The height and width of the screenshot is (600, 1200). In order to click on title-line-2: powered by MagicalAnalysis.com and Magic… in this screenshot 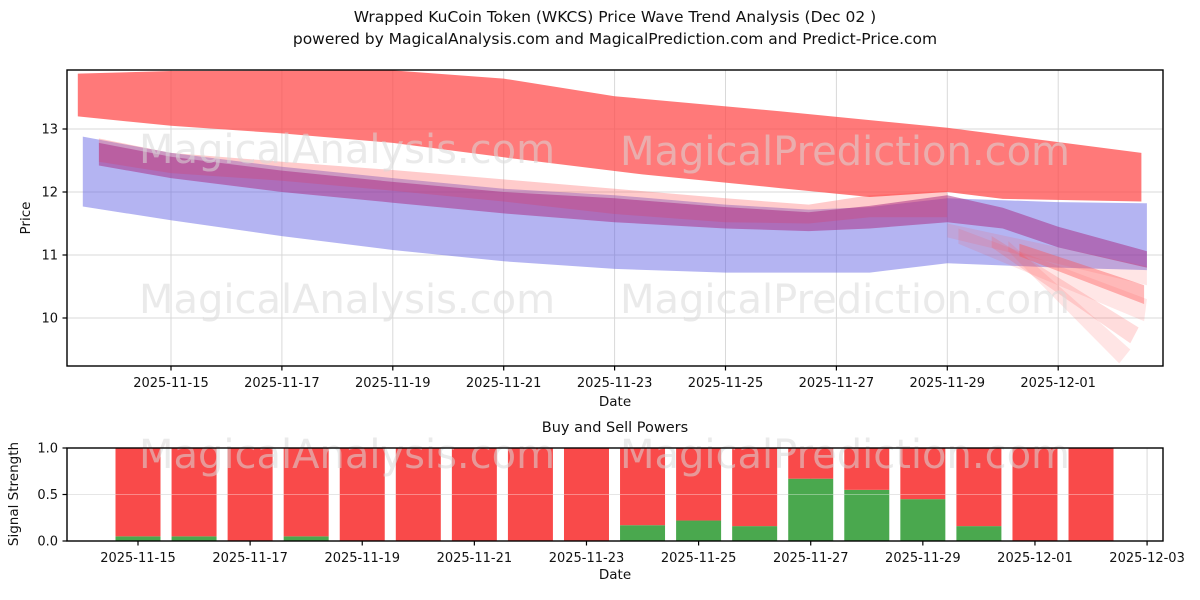, I will do `click(615, 39)`.